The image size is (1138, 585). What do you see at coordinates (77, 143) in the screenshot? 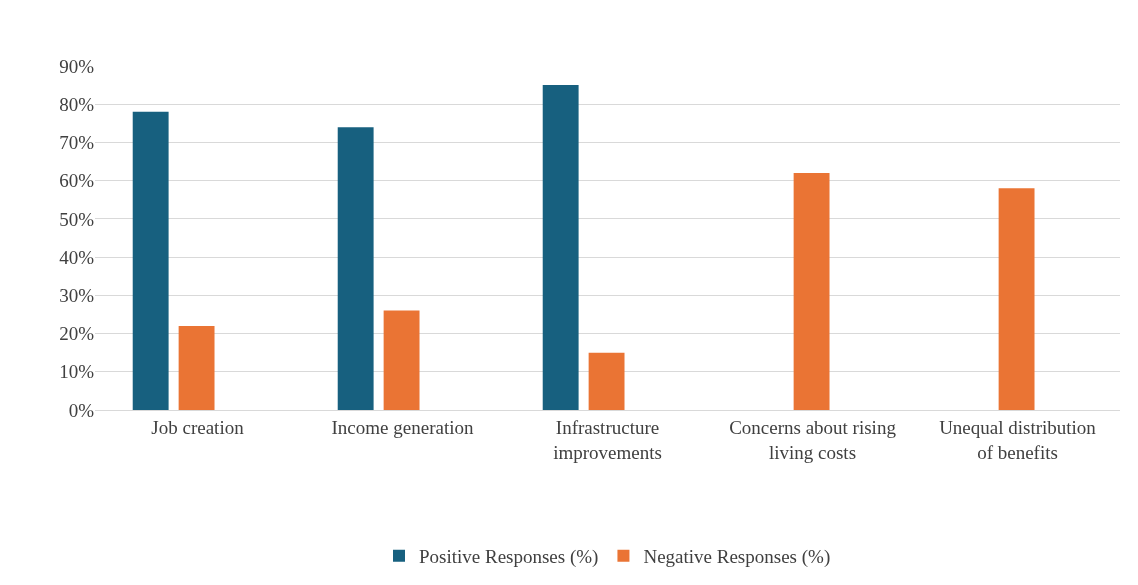
I see `y-tick-label: 70%` at bounding box center [77, 143].